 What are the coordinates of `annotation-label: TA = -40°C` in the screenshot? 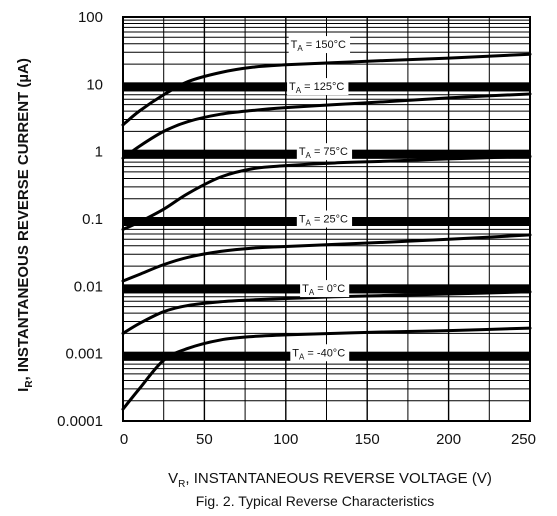 It's located at (318, 354).